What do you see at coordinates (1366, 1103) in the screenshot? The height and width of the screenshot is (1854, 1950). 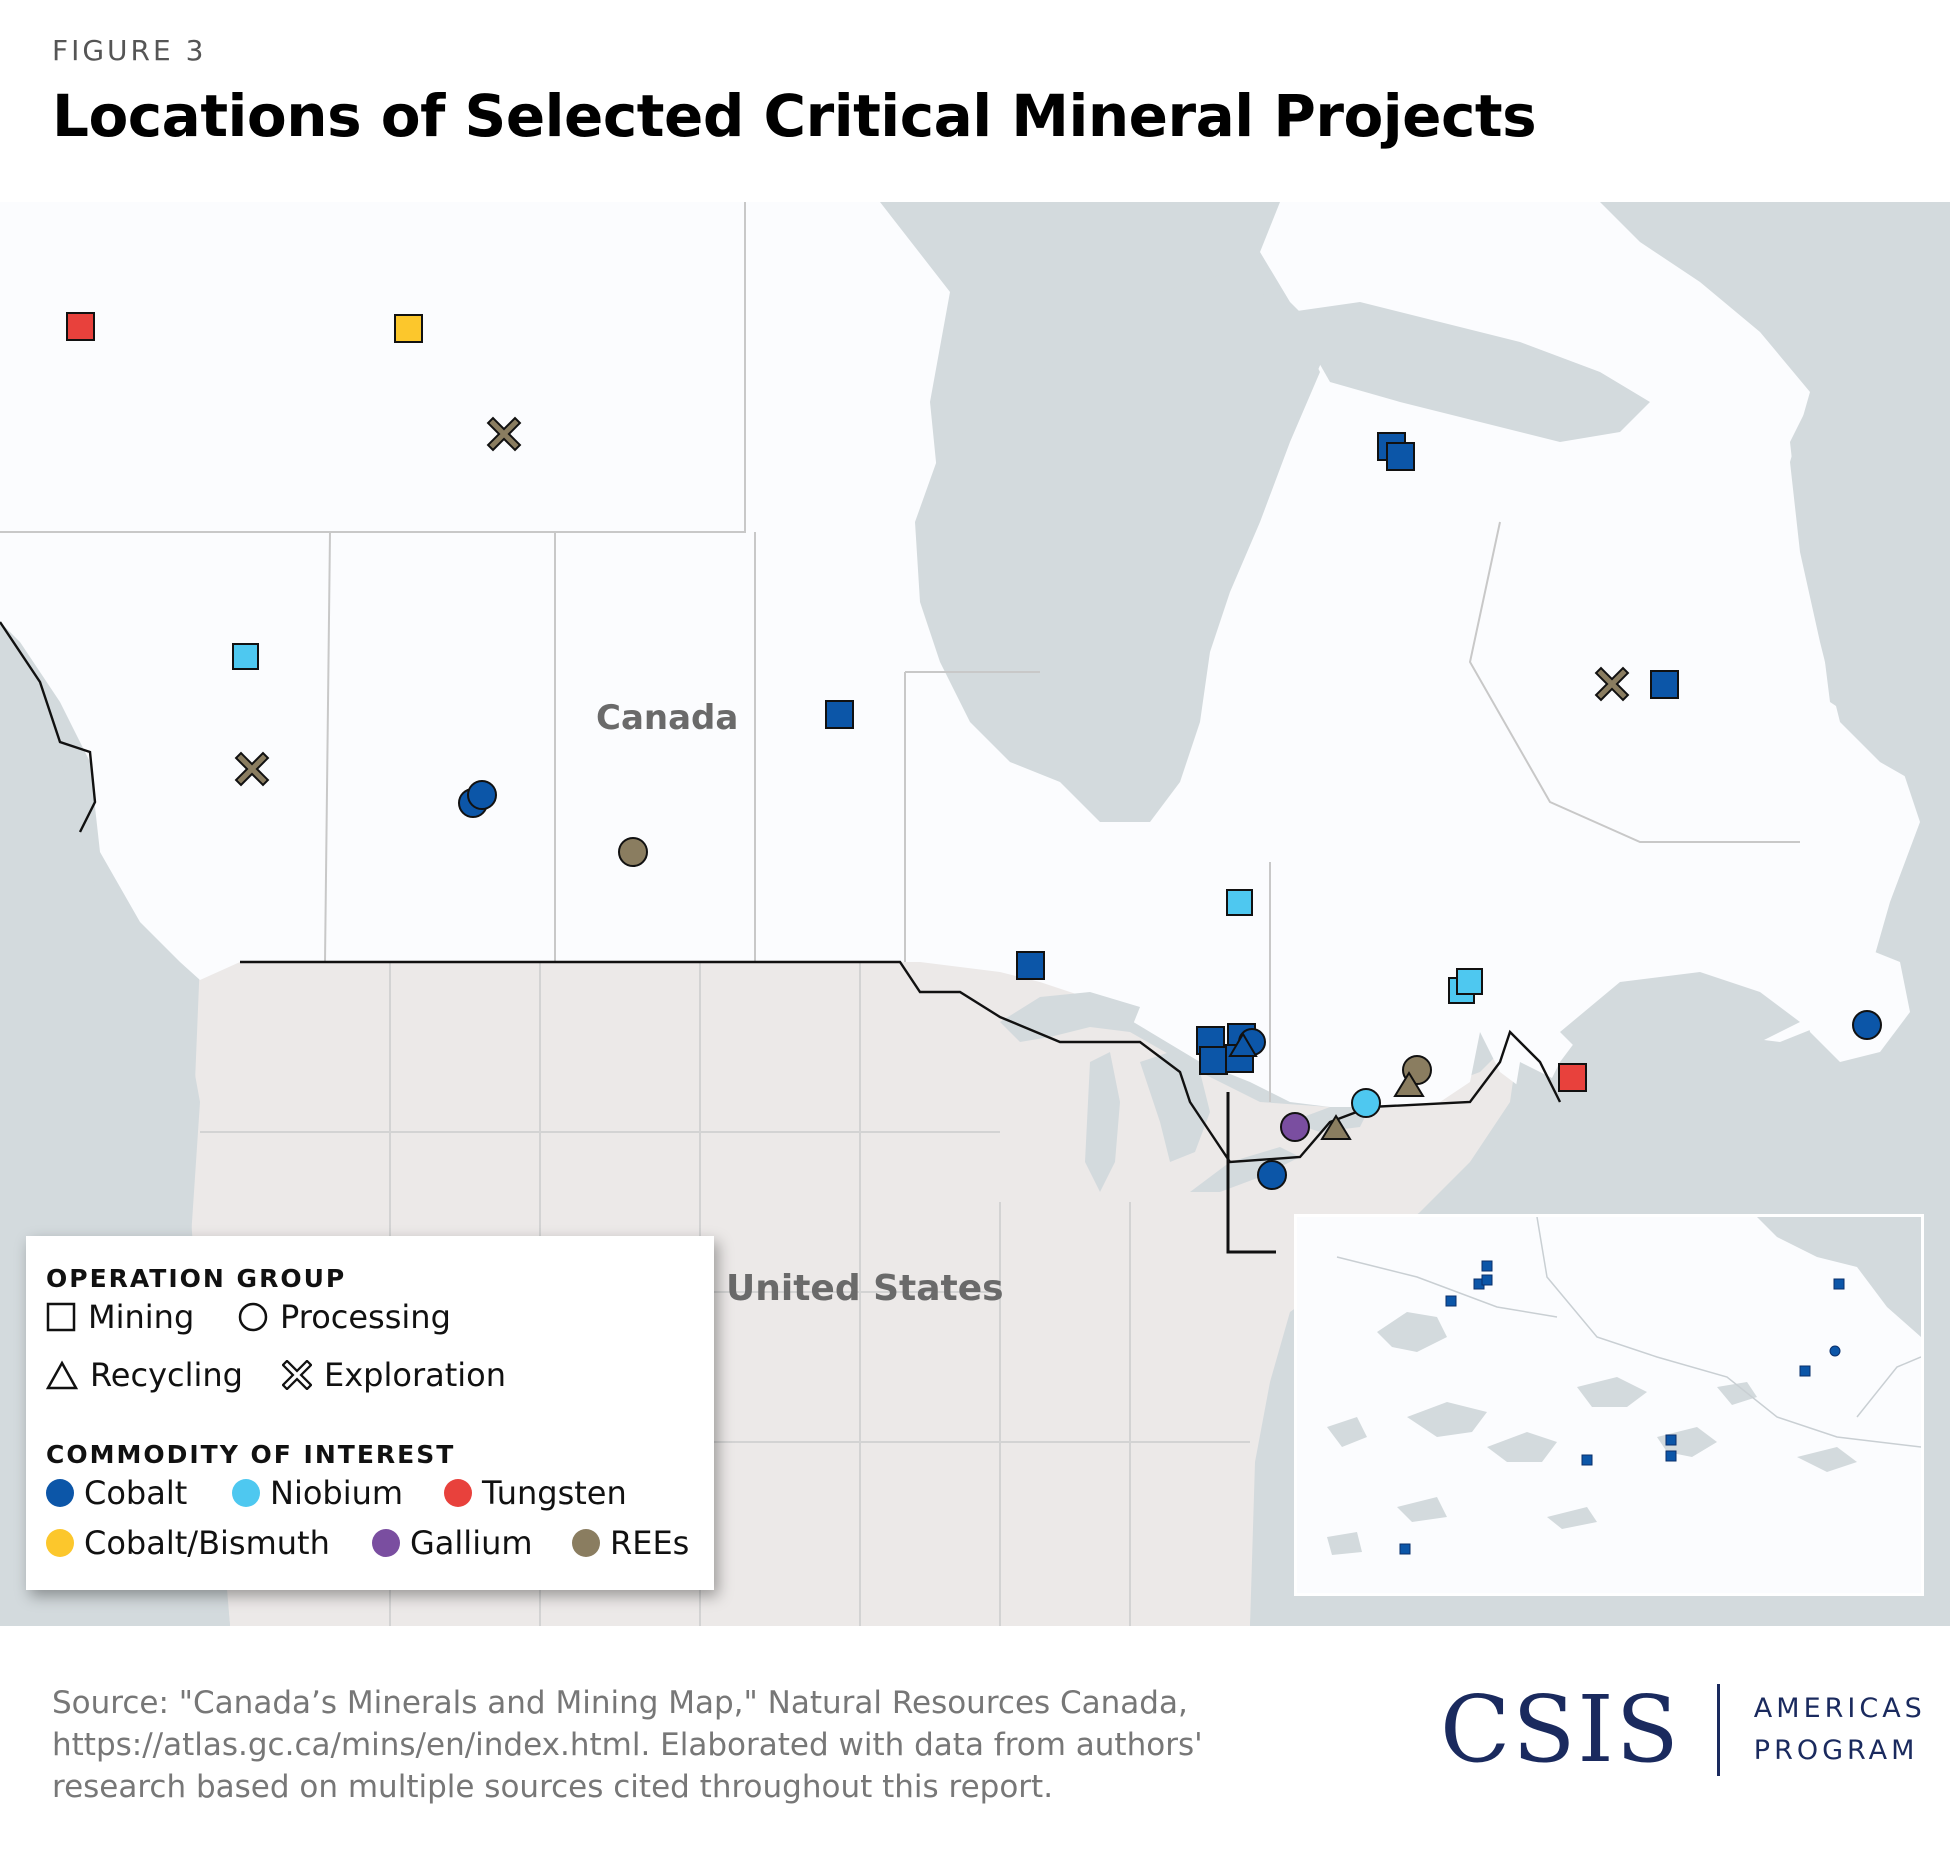 I see `niobium-processing-marker` at bounding box center [1366, 1103].